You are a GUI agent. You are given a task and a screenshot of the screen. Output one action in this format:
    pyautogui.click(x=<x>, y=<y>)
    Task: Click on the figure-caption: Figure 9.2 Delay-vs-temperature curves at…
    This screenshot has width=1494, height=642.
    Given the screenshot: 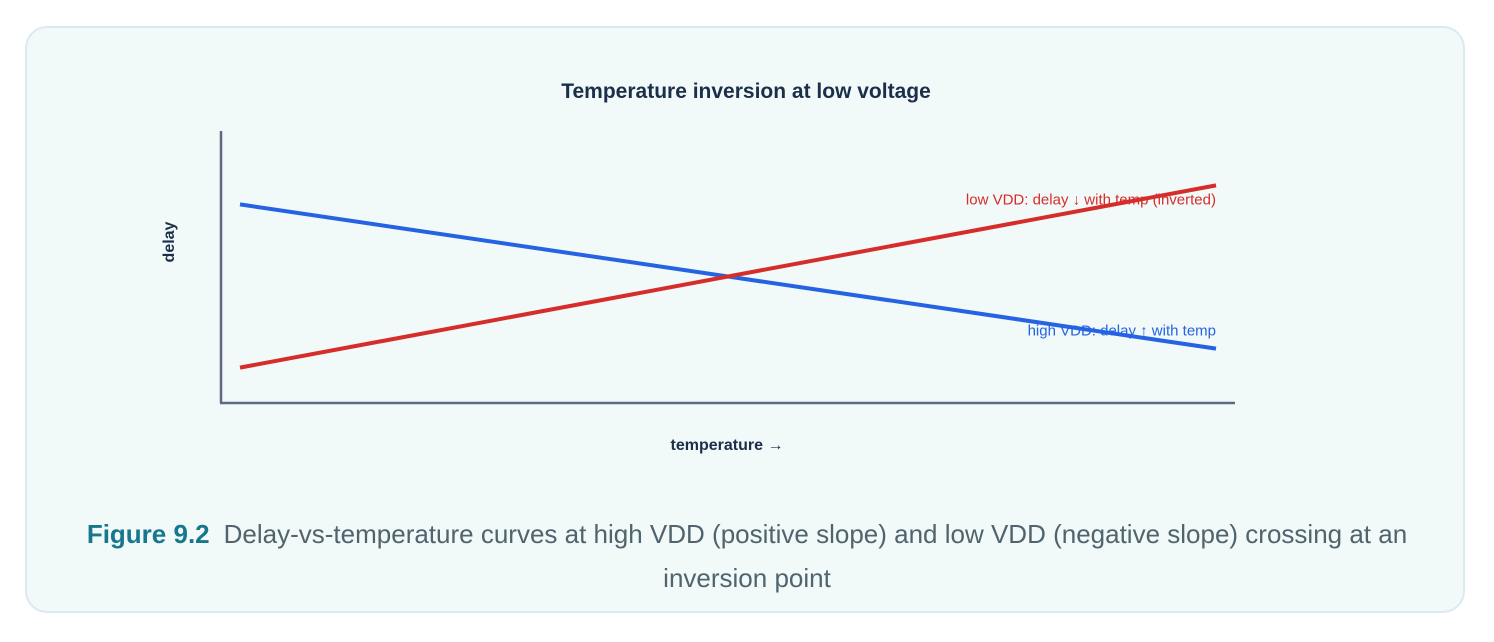 What is the action you would take?
    pyautogui.click(x=747, y=556)
    